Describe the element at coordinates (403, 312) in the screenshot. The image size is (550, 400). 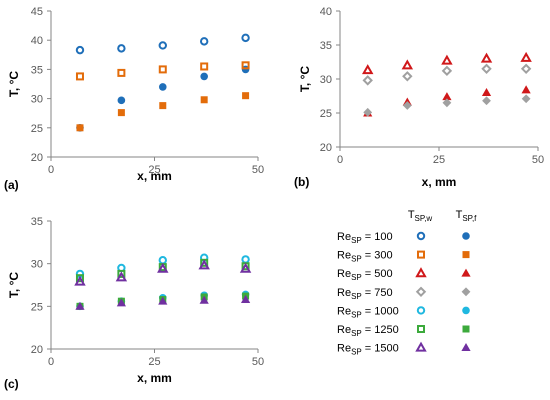
I see `legend-row-4: ReSP = 1000` at that location.